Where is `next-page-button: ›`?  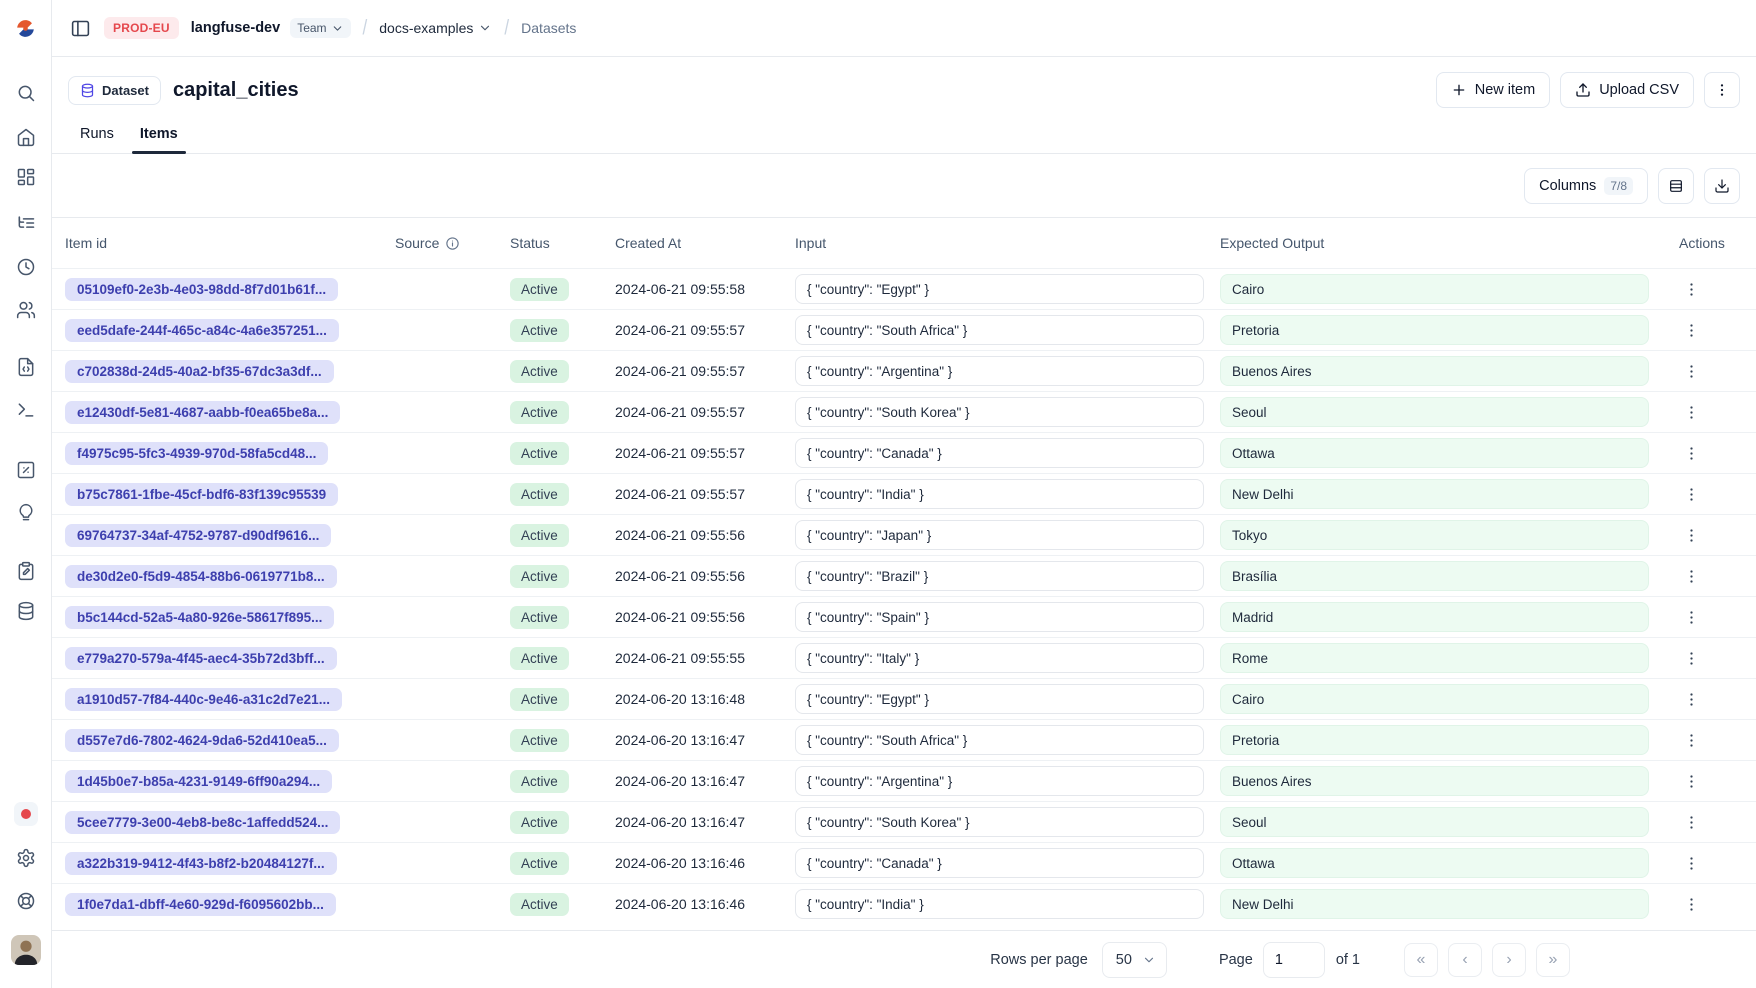 next-page-button: › is located at coordinates (1509, 959).